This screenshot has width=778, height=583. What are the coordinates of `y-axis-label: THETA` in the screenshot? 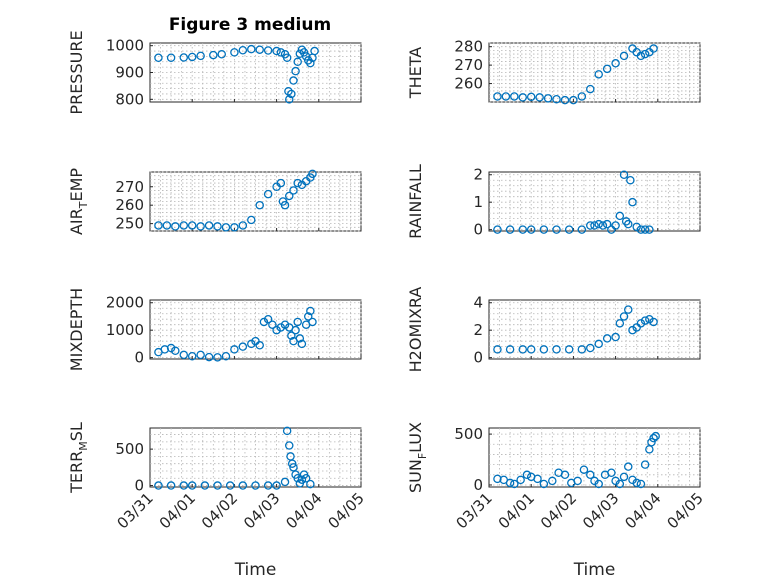 It's located at (415, 73).